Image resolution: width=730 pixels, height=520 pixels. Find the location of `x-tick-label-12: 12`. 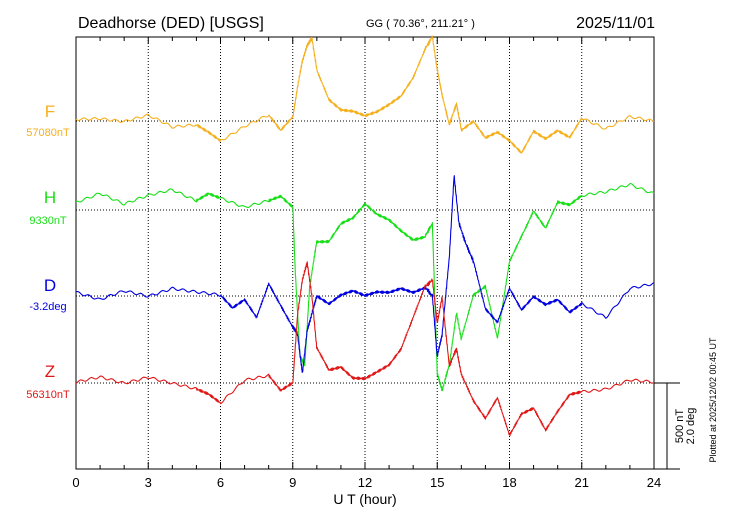

x-tick-label-12: 12 is located at coordinates (365, 482).